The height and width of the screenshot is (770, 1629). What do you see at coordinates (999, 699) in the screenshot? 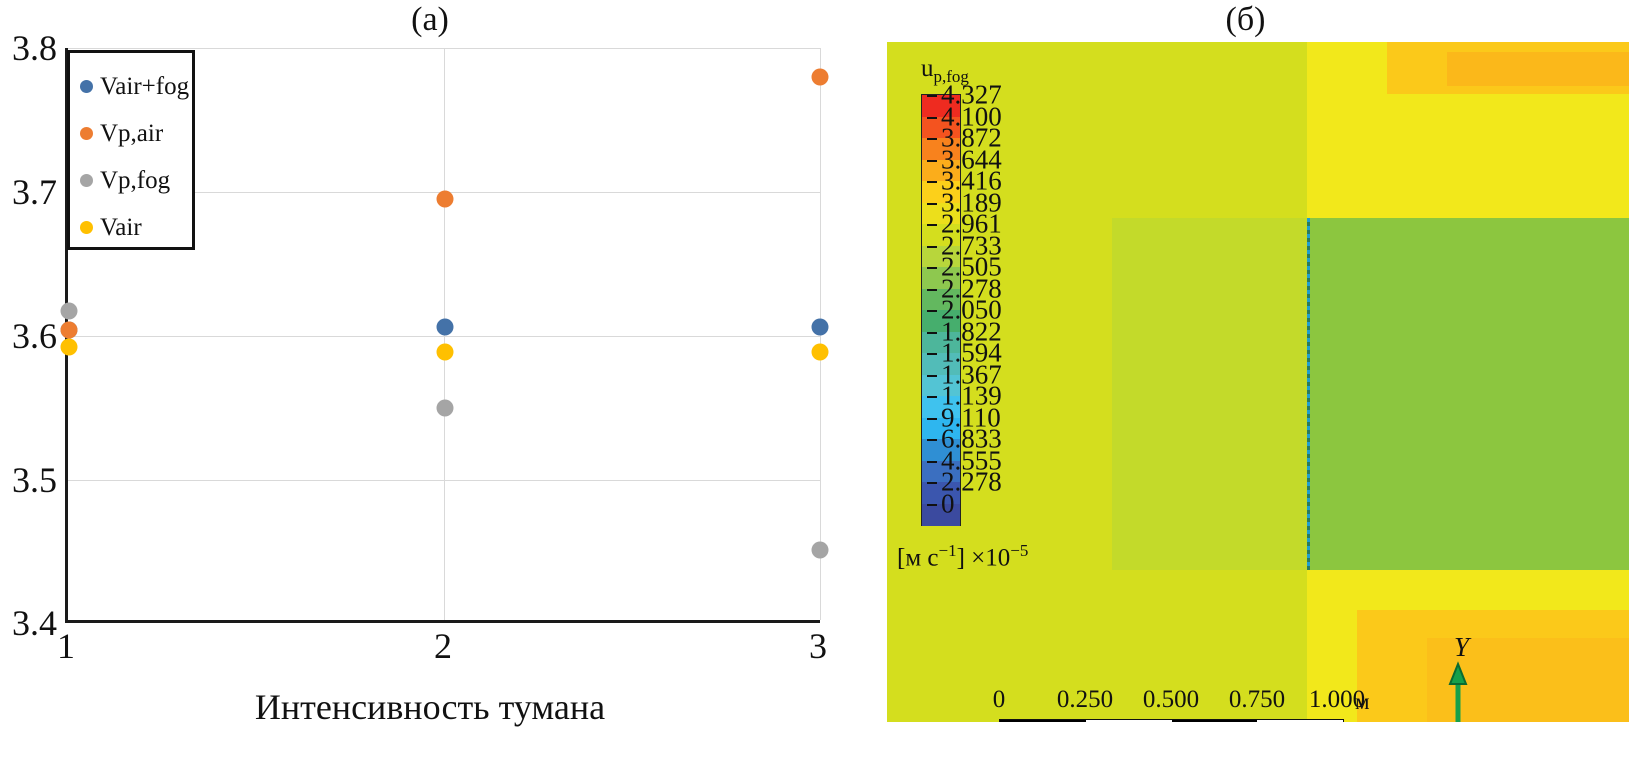
I see `scalebar-label-0: 0` at bounding box center [999, 699].